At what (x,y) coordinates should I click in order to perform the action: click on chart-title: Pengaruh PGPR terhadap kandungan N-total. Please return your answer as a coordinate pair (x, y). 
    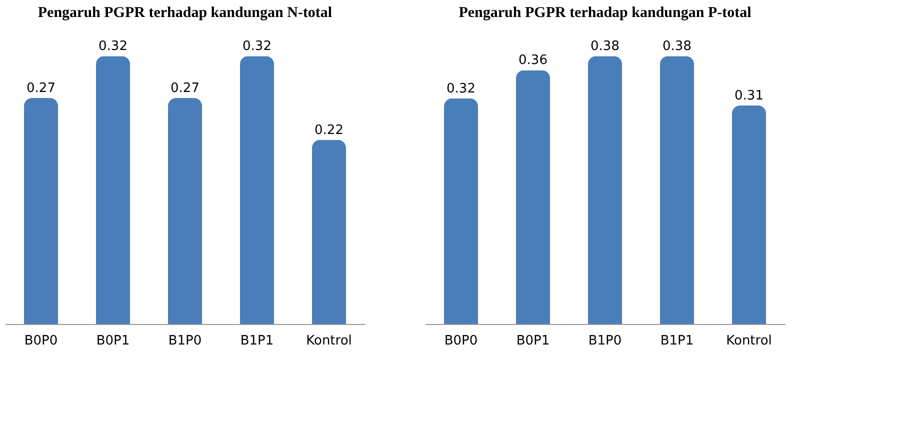
    Looking at the image, I should click on (185, 13).